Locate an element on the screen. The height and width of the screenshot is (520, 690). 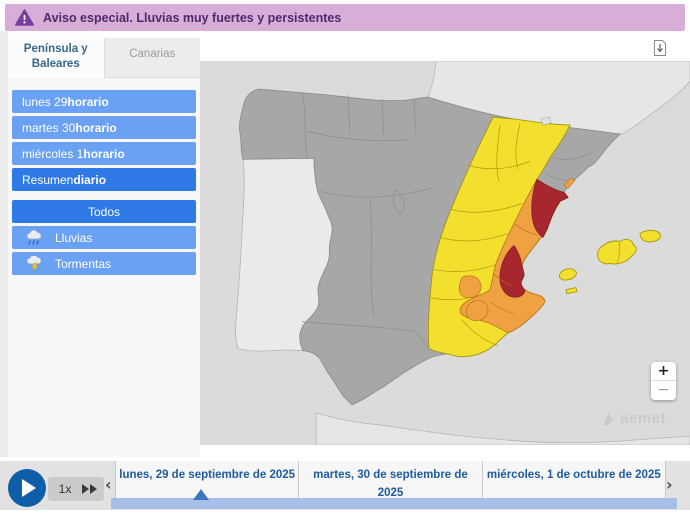
storm-icon is located at coordinates (34, 263).